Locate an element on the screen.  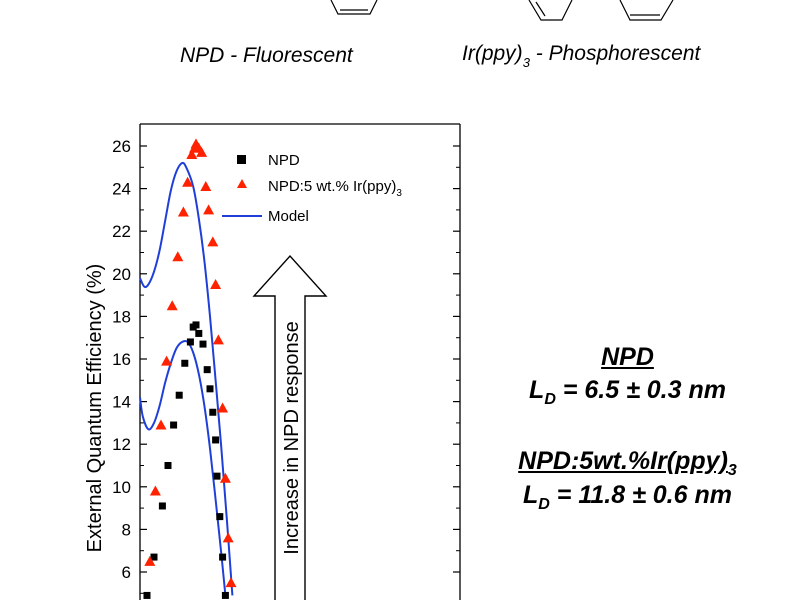
arrow-label: Increase in NPD response is located at coordinates (292, 437).